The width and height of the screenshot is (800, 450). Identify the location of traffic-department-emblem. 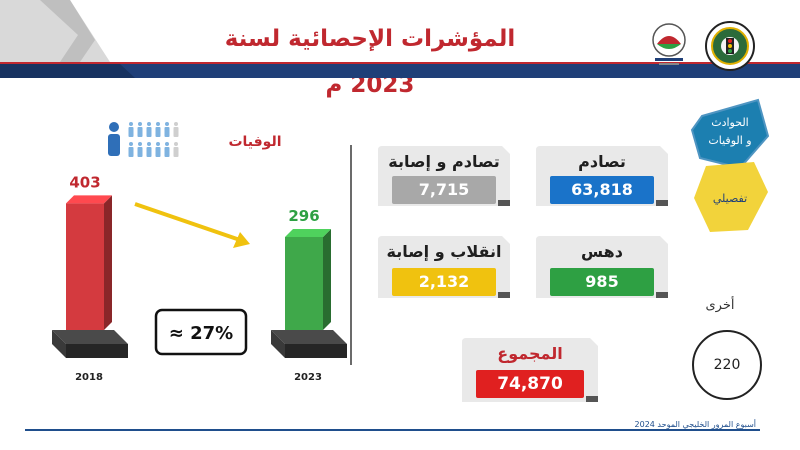
(730, 46).